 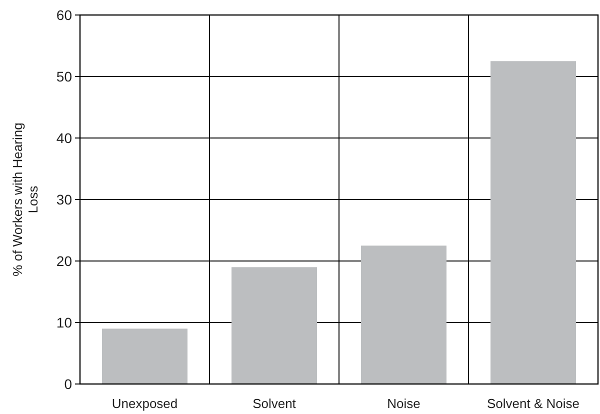 What do you see at coordinates (64, 199) in the screenshot?
I see `y-tick-label: 30` at bounding box center [64, 199].